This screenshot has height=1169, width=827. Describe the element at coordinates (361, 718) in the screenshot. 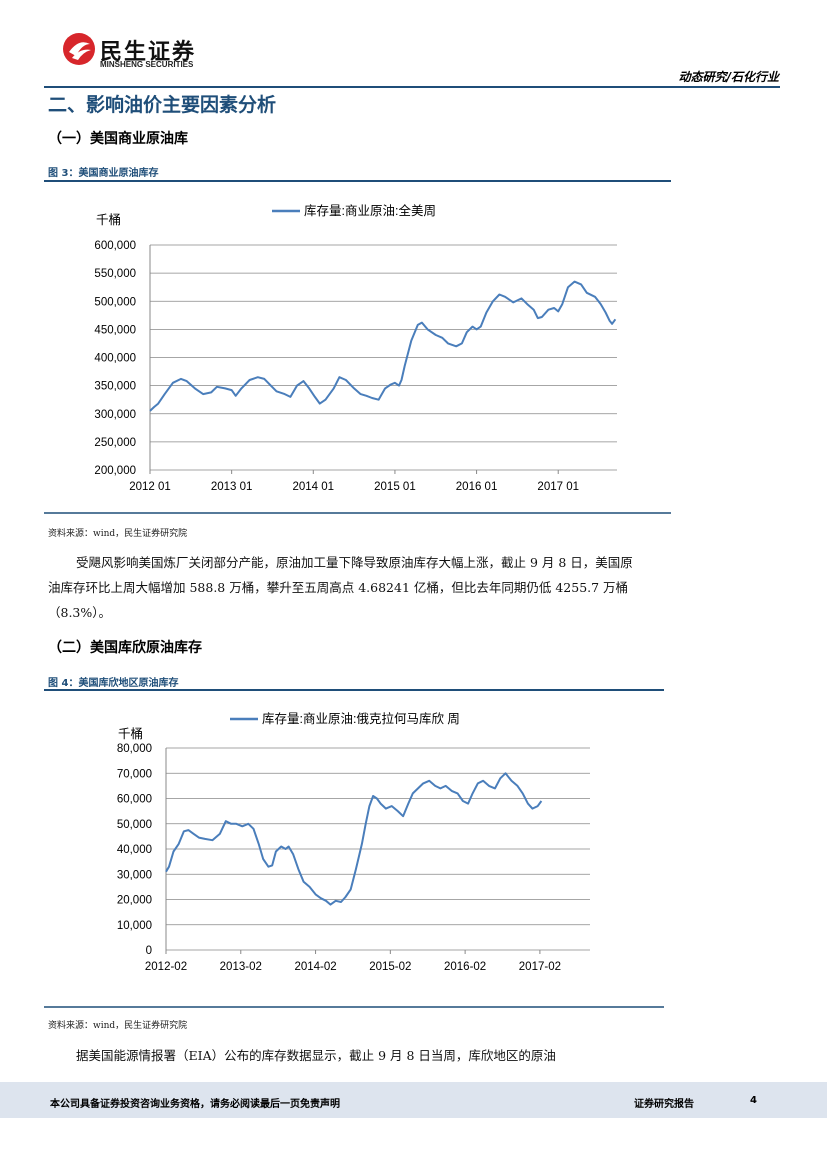

I see `figure-4-legend-label: 库存量:商业原油:俄克拉何马库欣 周` at that location.